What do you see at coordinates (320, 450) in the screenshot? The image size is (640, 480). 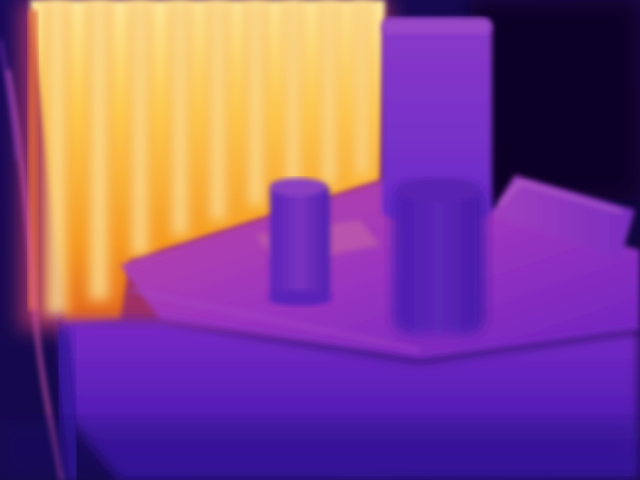 I see `floor` at bounding box center [320, 450].